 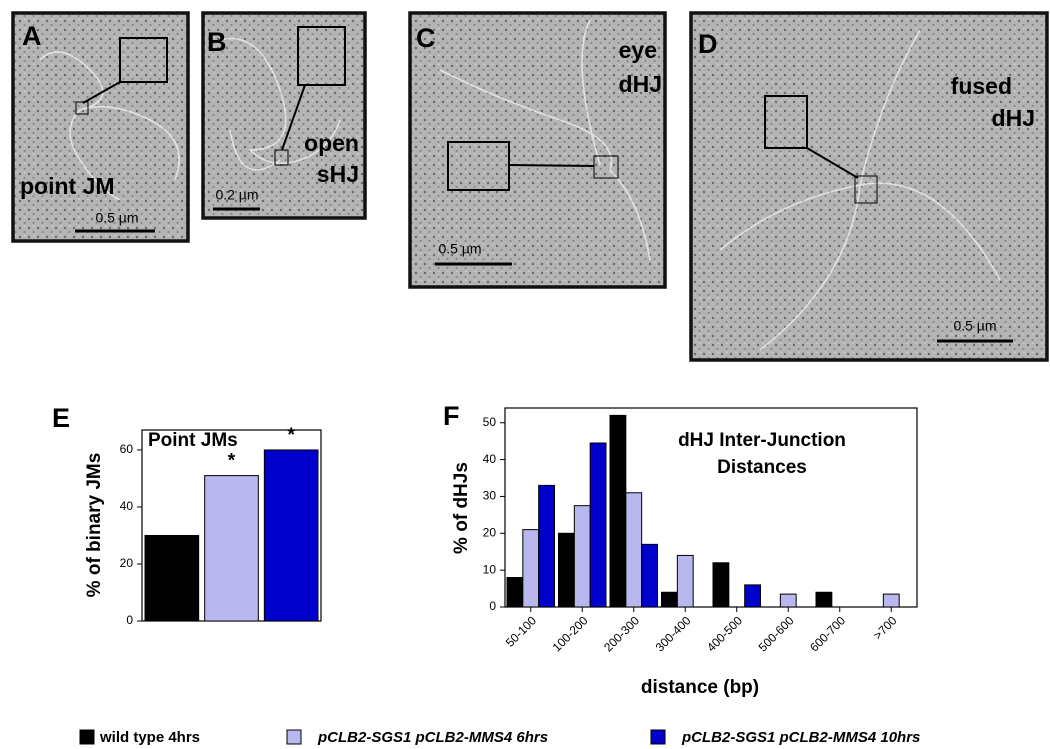 I want to click on chart-title: Distances, so click(x=762, y=467).